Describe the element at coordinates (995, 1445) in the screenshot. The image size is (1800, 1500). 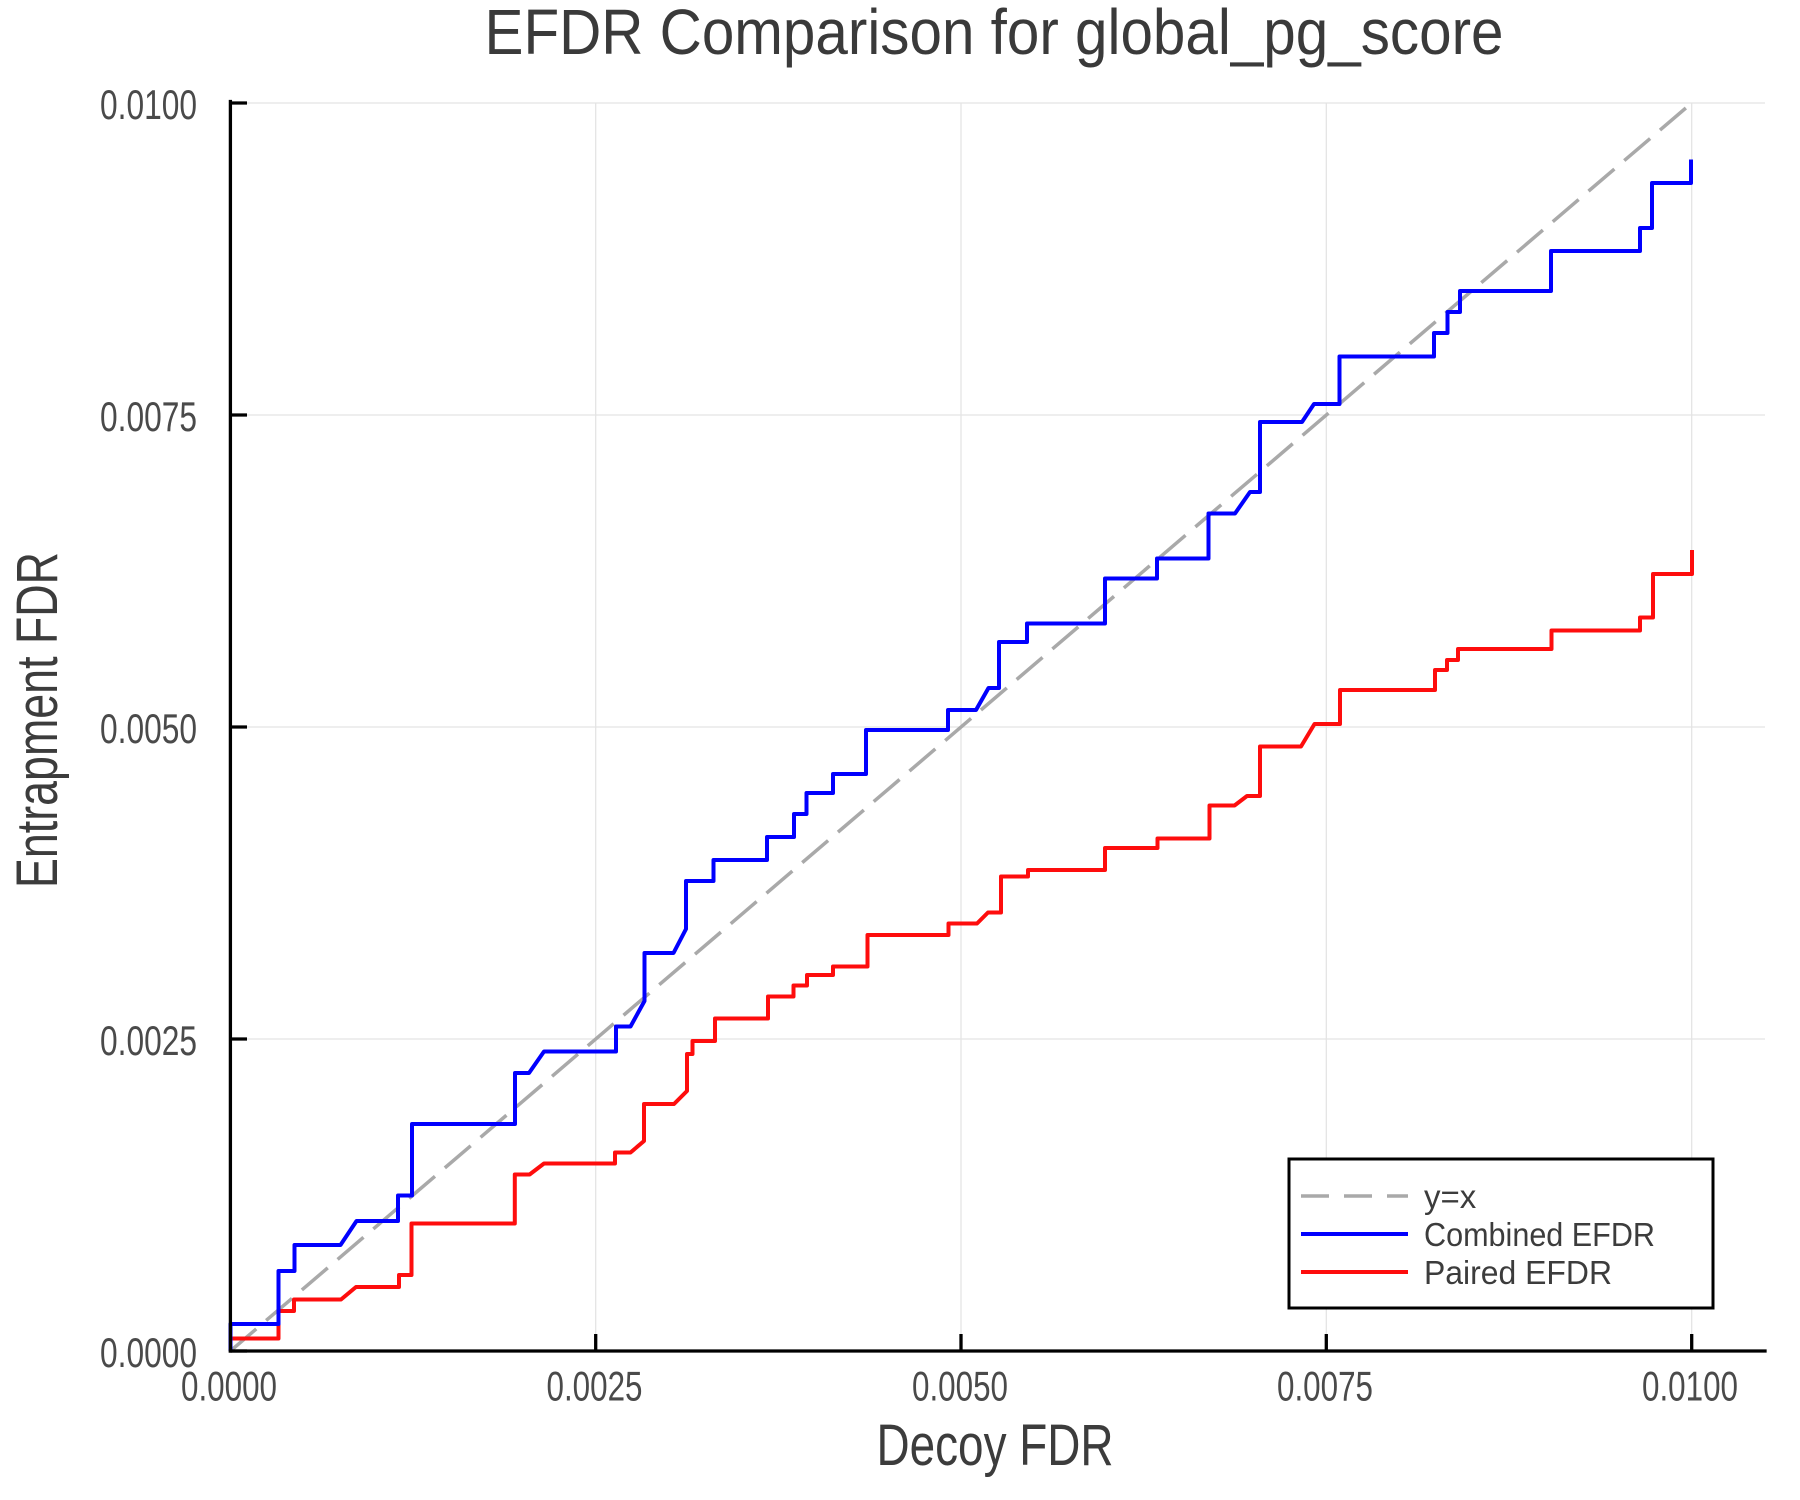
I see `svg-text: Decoy FDR` at that location.